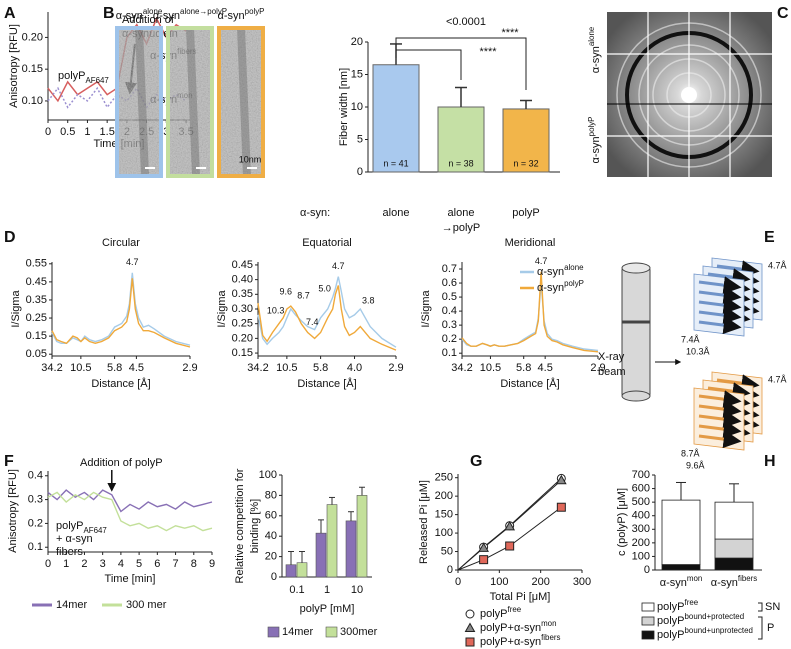 The width and height of the screenshot is (791, 649). Describe the element at coordinates (212, 564) in the screenshot. I see `x-tick-label: 9` at that location.